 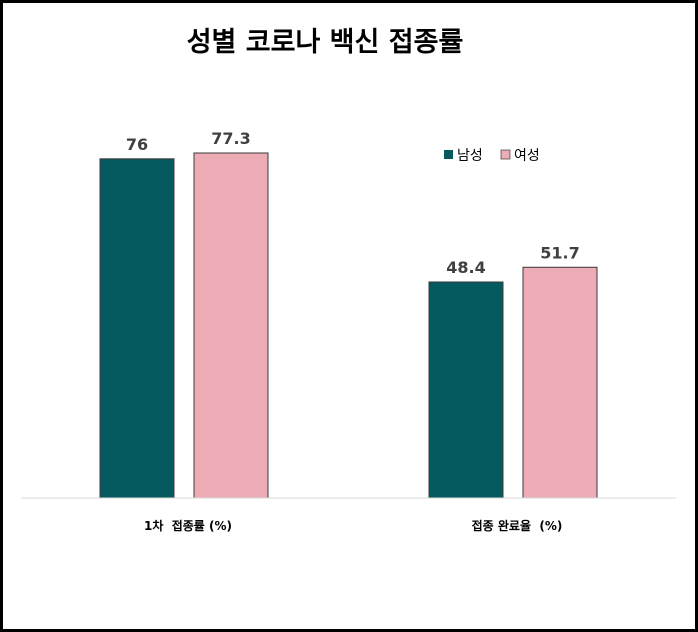 I want to click on legend-swatch-male, so click(x=448, y=154).